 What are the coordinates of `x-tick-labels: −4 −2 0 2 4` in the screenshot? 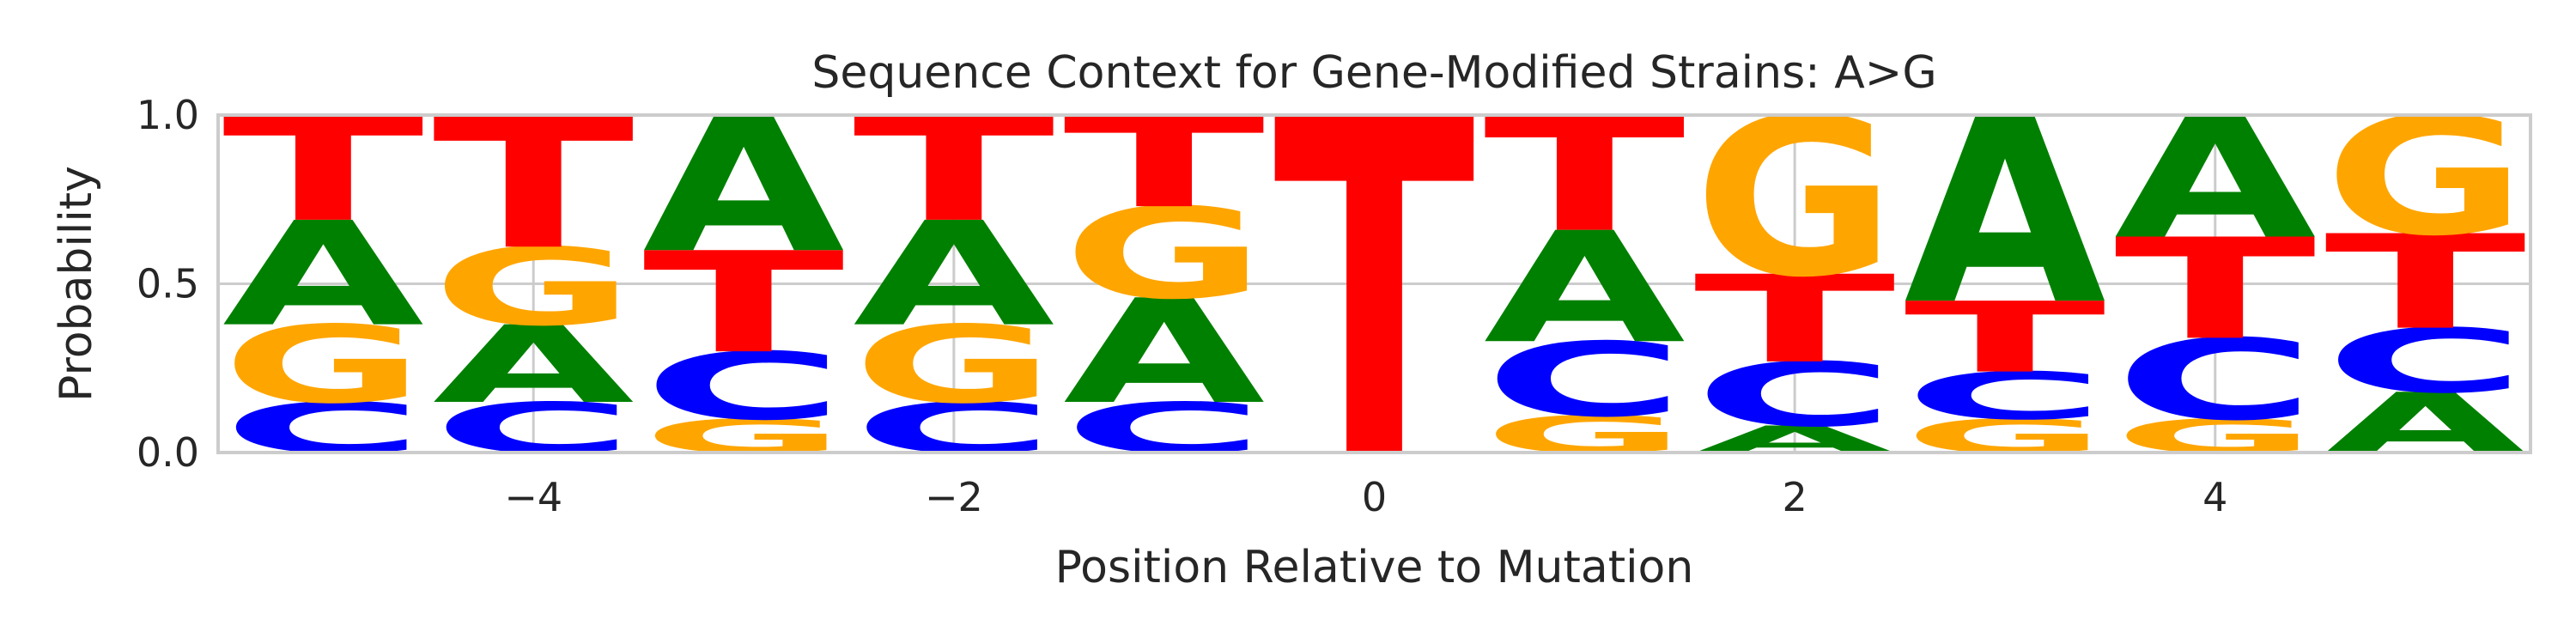 It's located at (1365, 497).